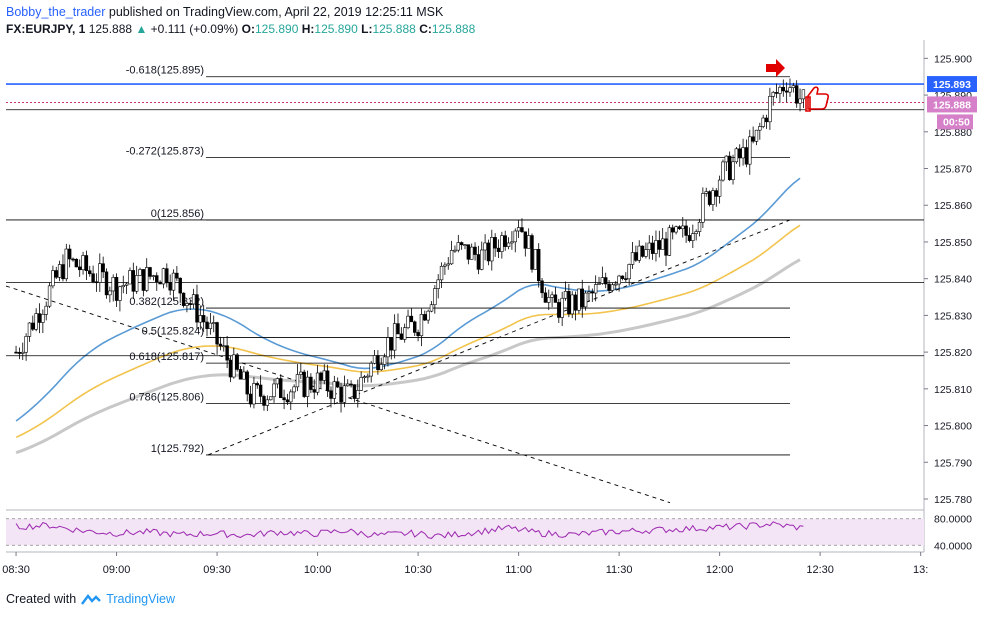  Describe the element at coordinates (90, 599) in the screenshot. I see `footer: Created with TradingView` at that location.